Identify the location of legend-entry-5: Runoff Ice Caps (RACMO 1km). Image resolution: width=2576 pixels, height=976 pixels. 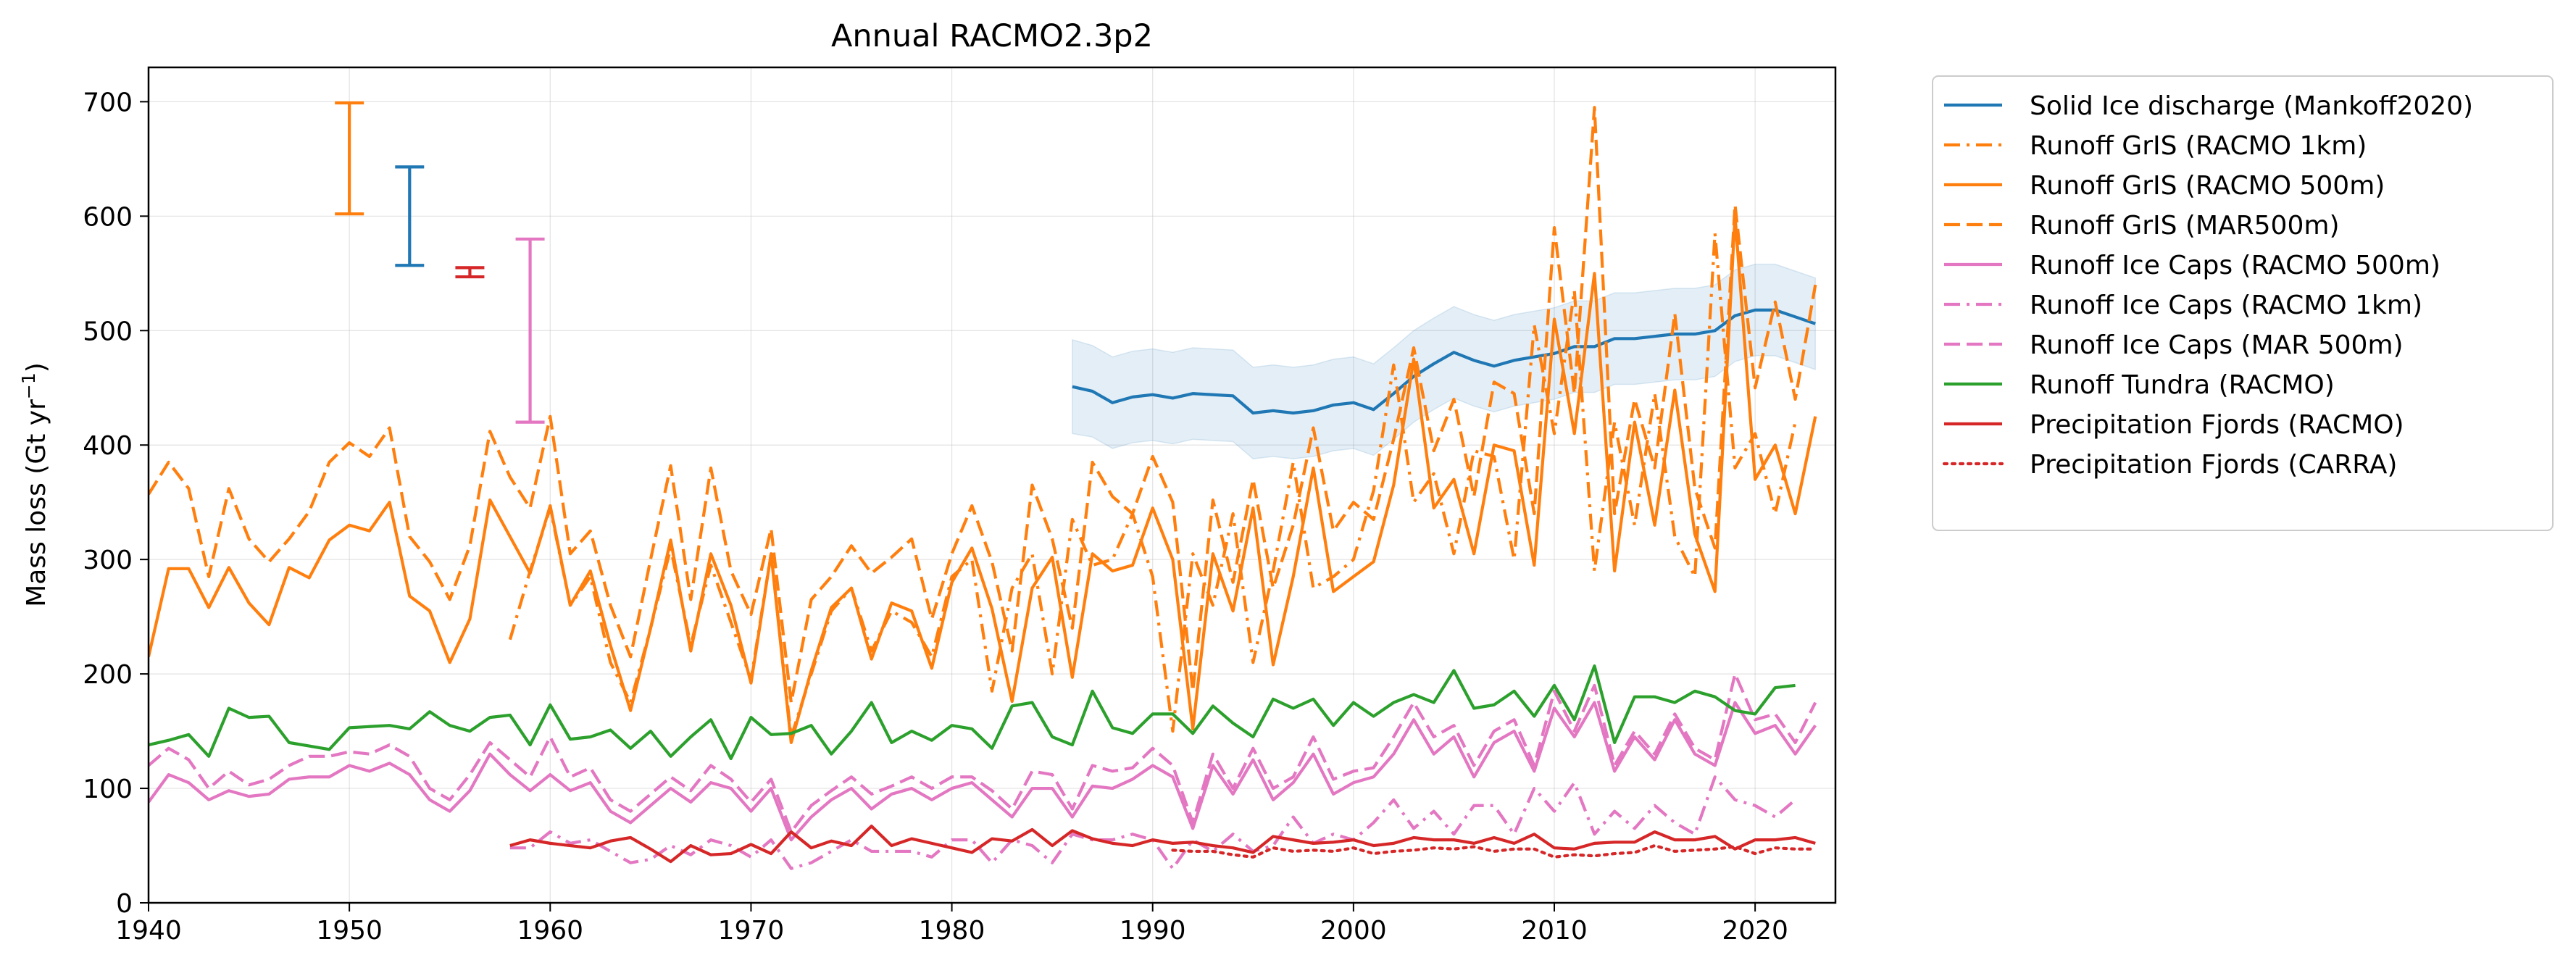
(2183, 305).